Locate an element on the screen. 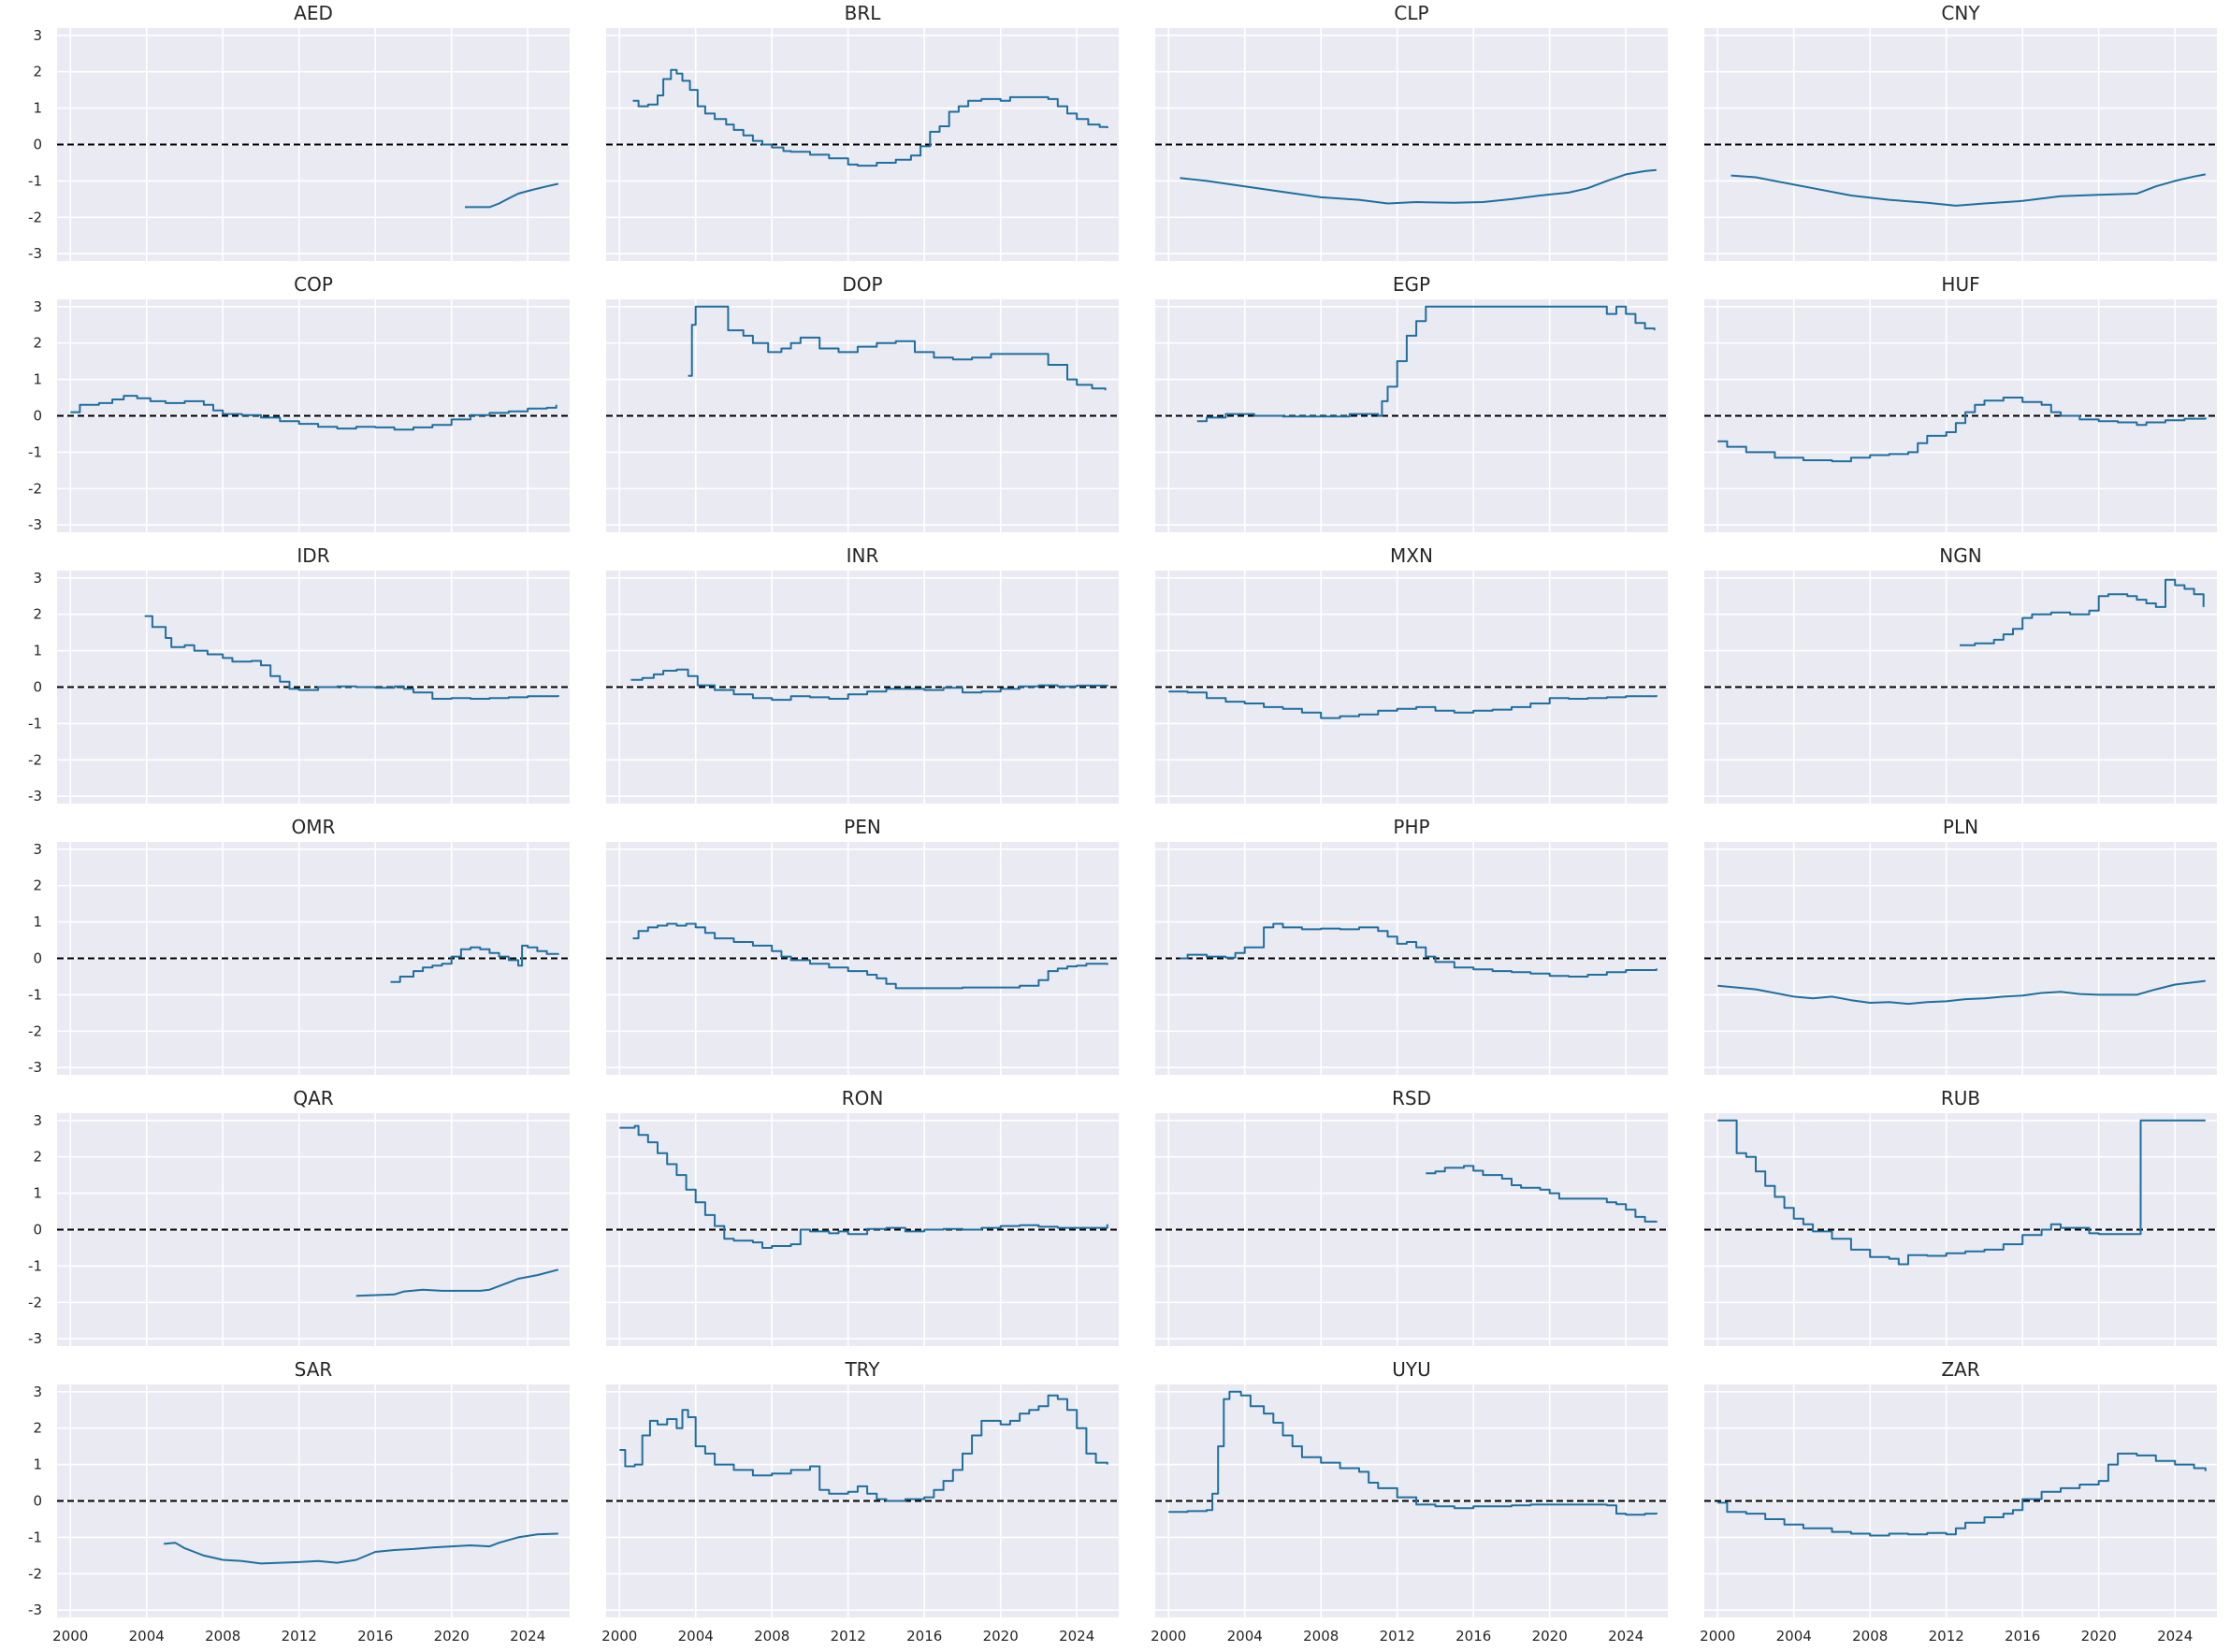 The height and width of the screenshot is (1652, 2230). panel-title: PEN is located at coordinates (862, 827).